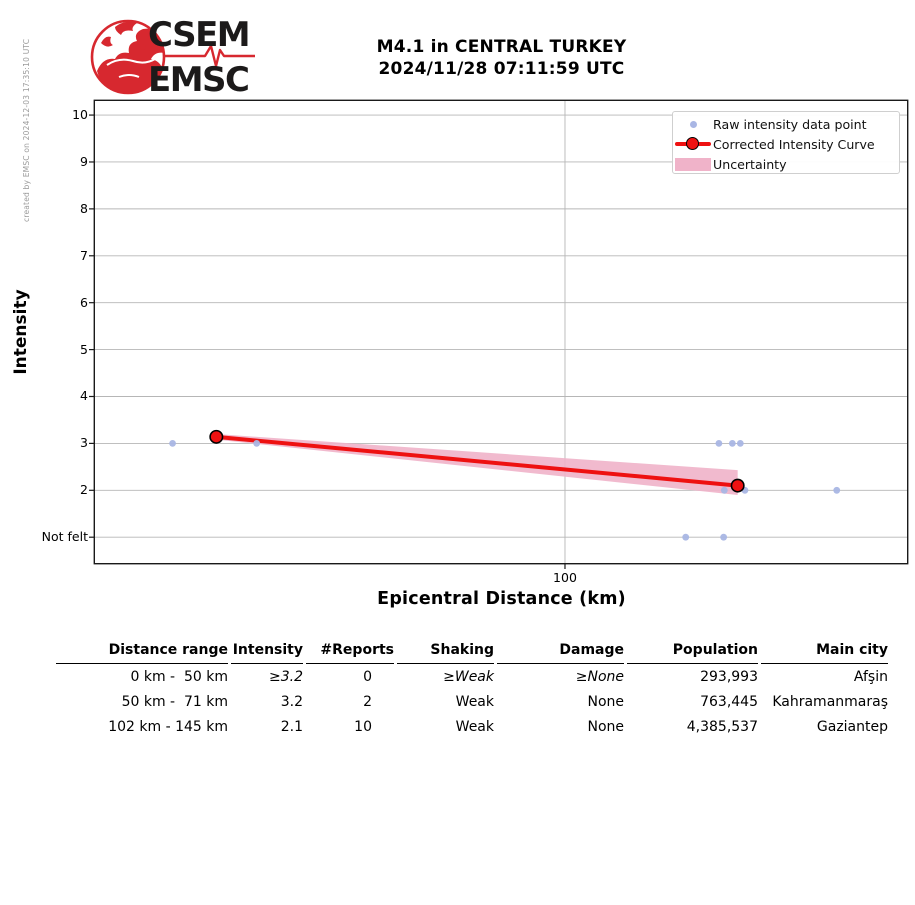 Image resolution: width=915 pixels, height=905 pixels. I want to click on table-cell: 0 km - 50 km, so click(179, 677).